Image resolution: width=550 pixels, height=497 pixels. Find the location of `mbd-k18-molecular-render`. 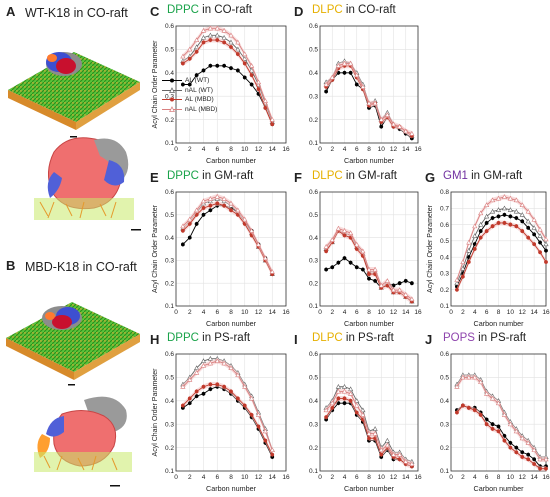

mbd-k18-molecular-render is located at coordinates (73, 394).